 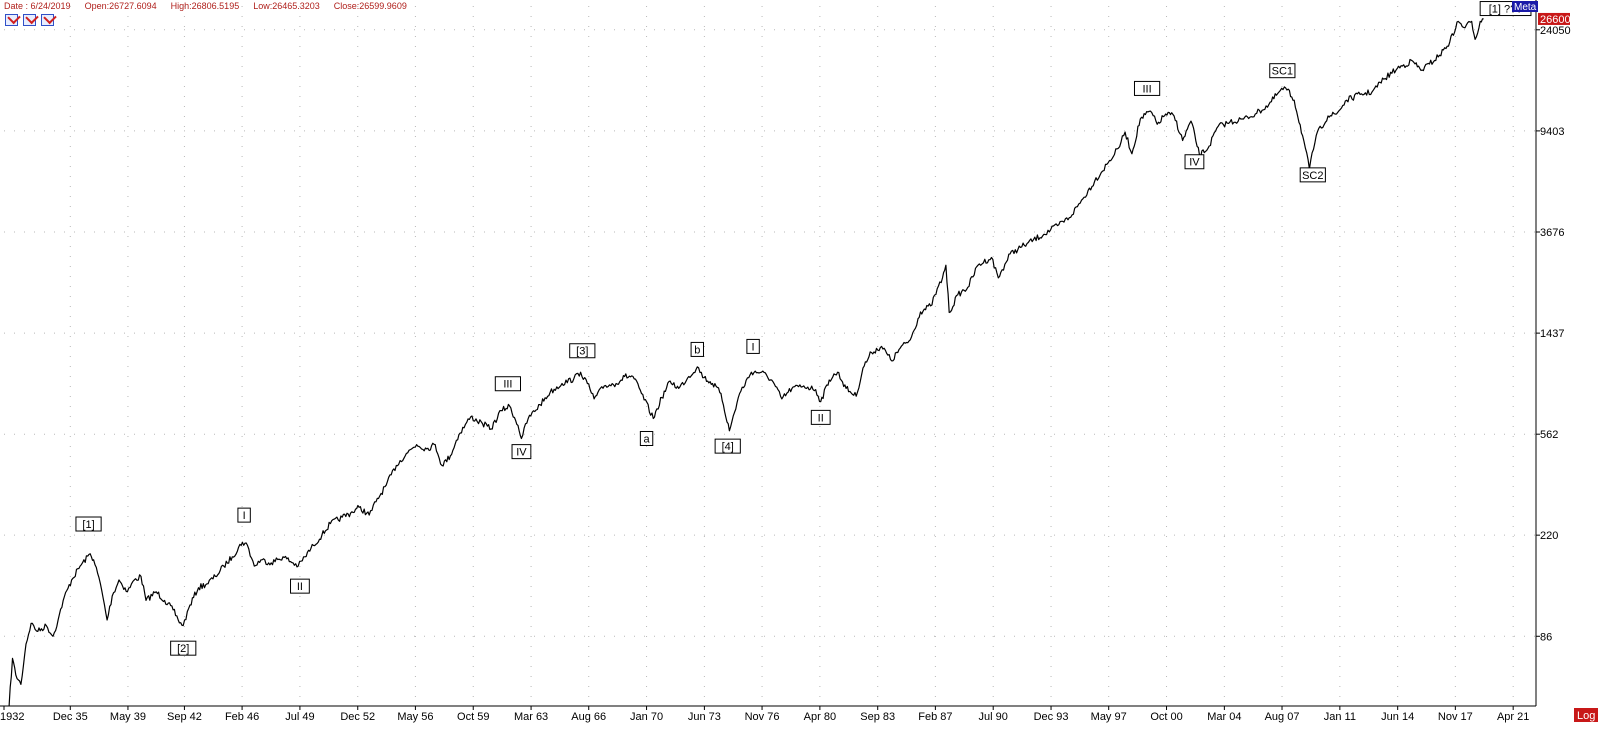 I want to click on scale-badge, so click(x=1586, y=715).